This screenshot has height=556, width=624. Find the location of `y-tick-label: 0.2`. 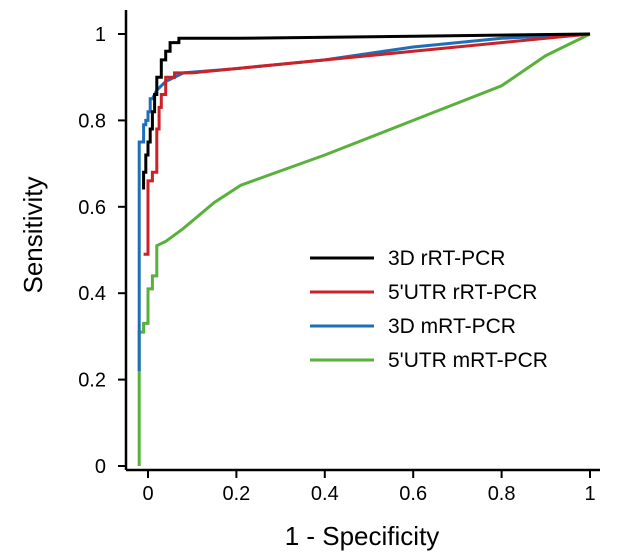

y-tick-label: 0.2 is located at coordinates (92, 381).